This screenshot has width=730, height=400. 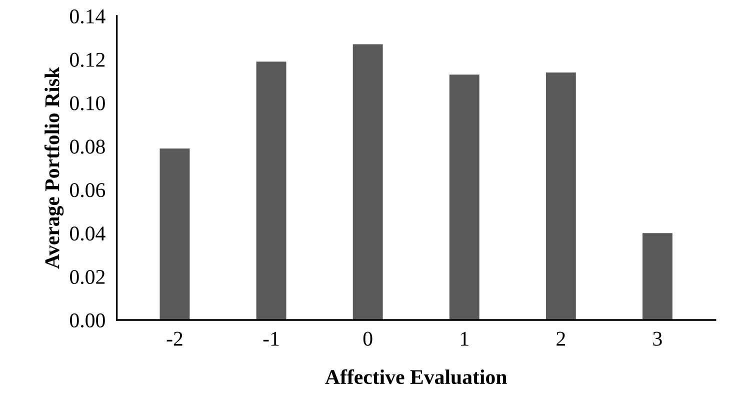 What do you see at coordinates (87, 59) in the screenshot?
I see `y-tick-label: 0.12` at bounding box center [87, 59].